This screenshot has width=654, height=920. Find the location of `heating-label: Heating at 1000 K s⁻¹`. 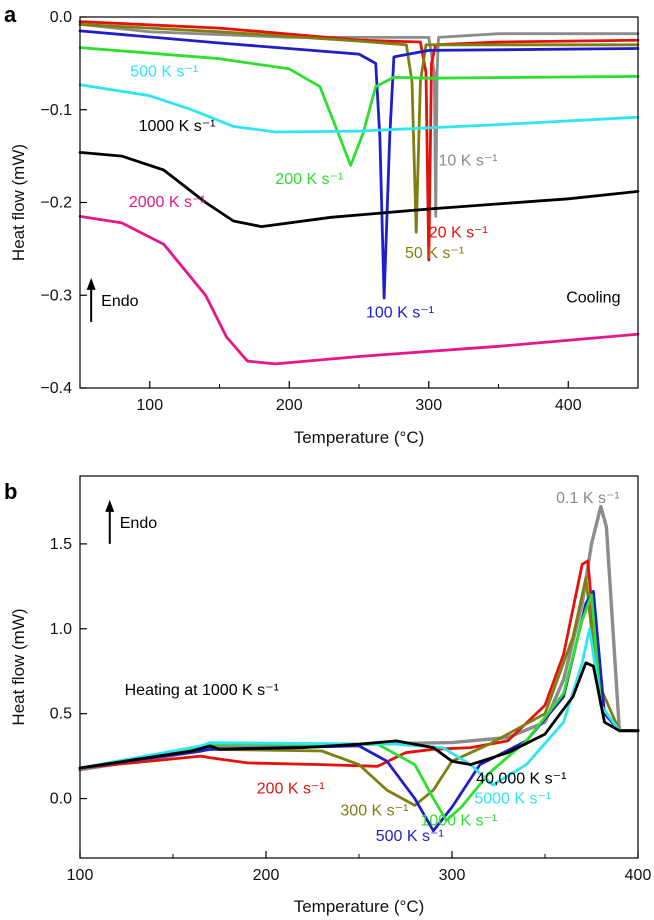

heating-label: Heating at 1000 K s⁻¹ is located at coordinates (202, 690).